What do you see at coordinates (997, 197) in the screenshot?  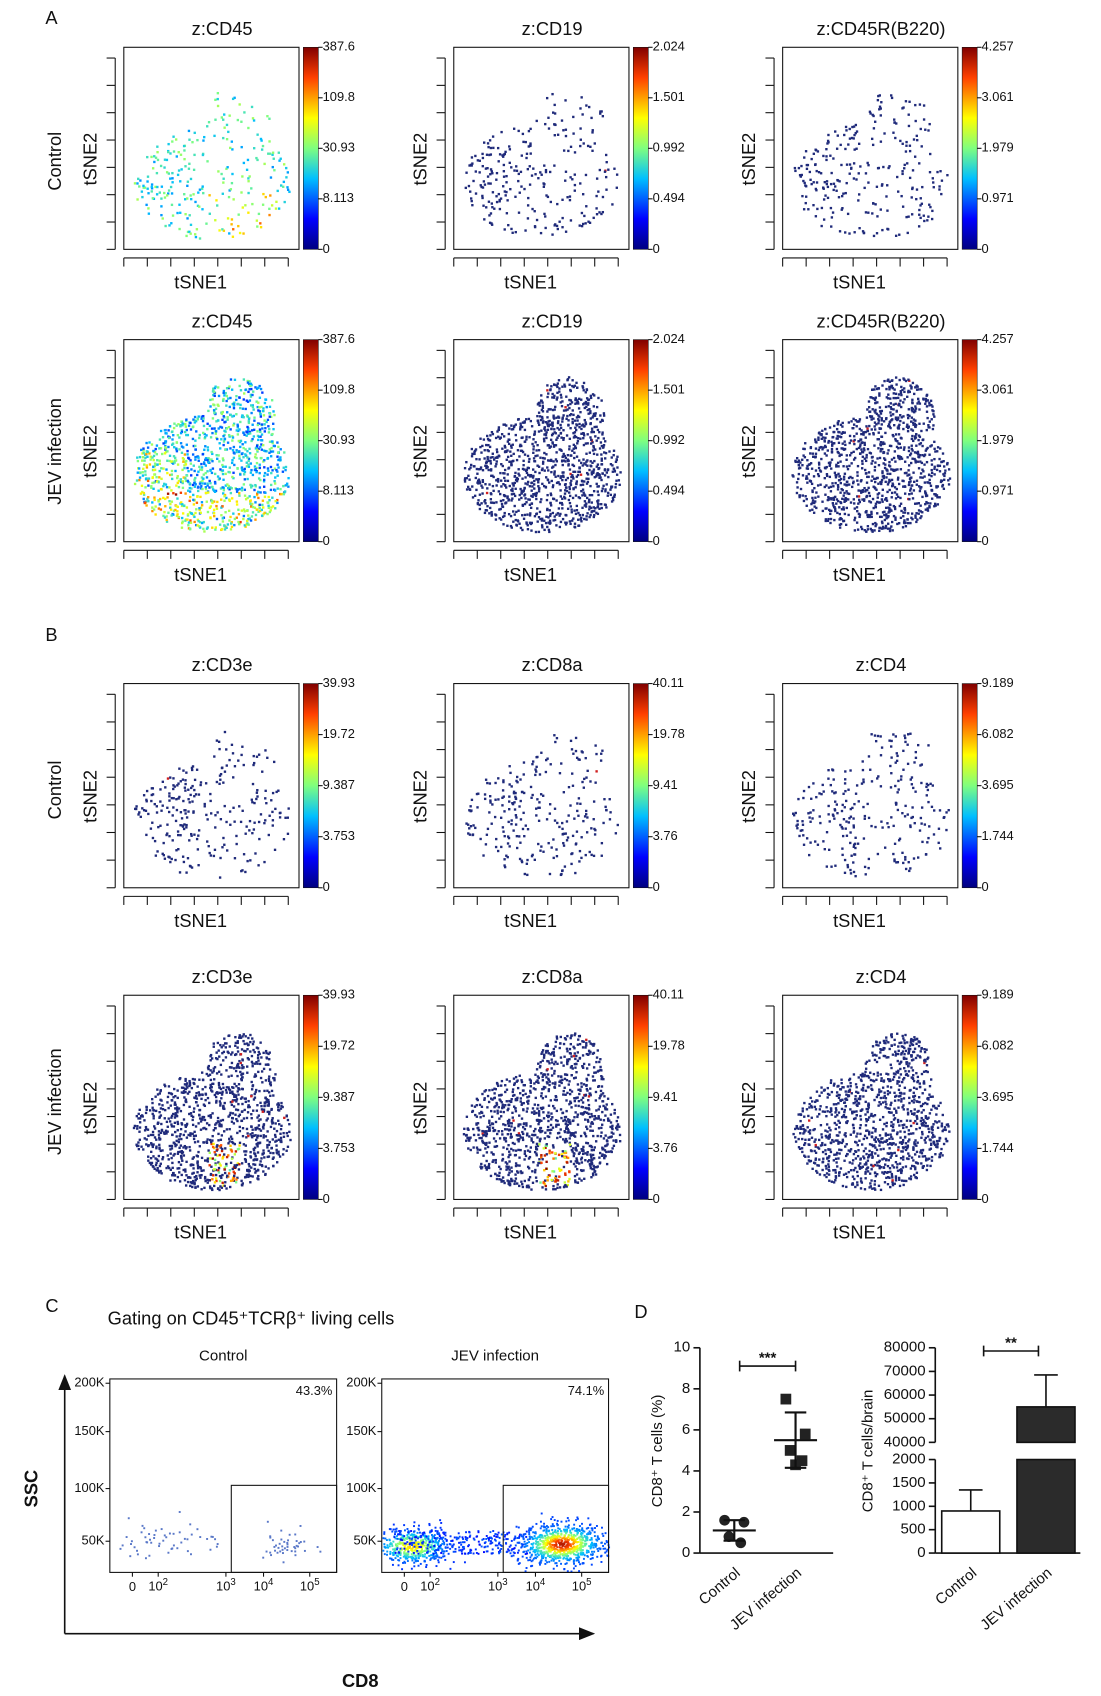 I see `colorbar-label: 0.971` at bounding box center [997, 197].